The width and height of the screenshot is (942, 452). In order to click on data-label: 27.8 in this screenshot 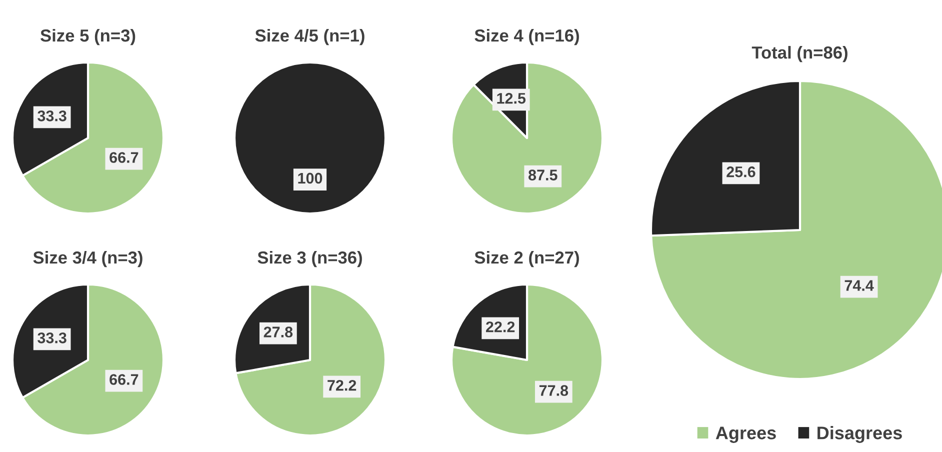, I will do `click(278, 332)`.